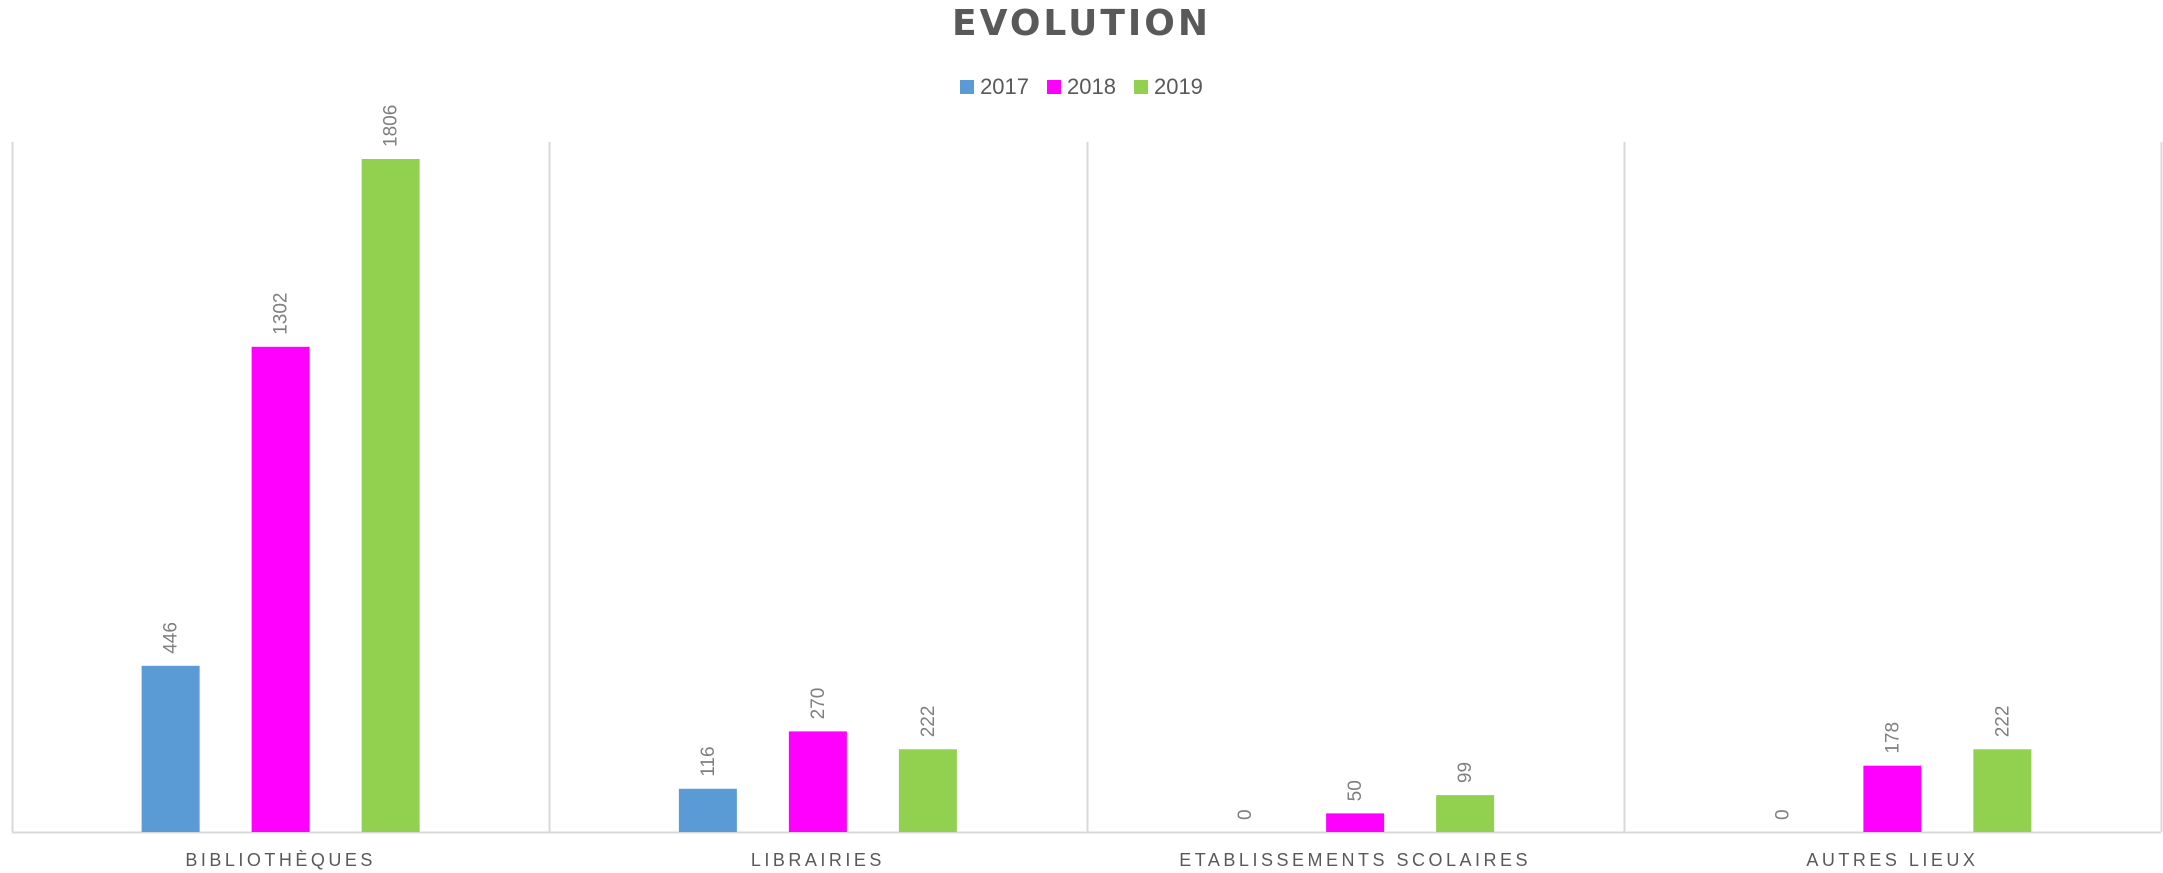  What do you see at coordinates (391, 126) in the screenshot?
I see `data-label-2019-0: 1806` at bounding box center [391, 126].